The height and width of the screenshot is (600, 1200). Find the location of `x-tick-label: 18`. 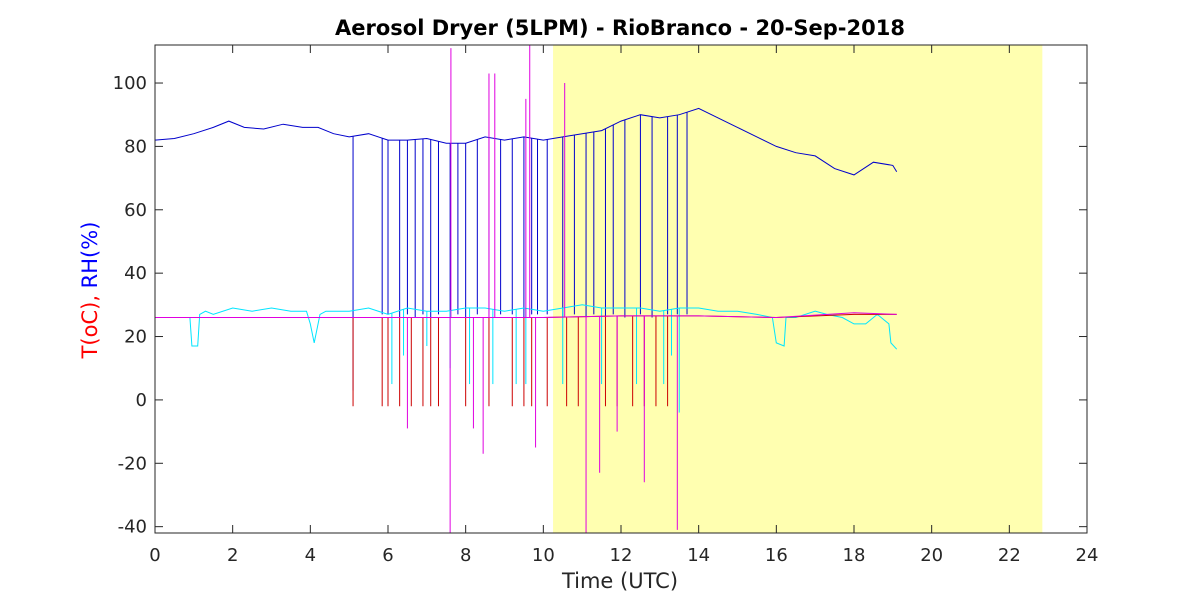

x-tick-label: 18 is located at coordinates (854, 555).